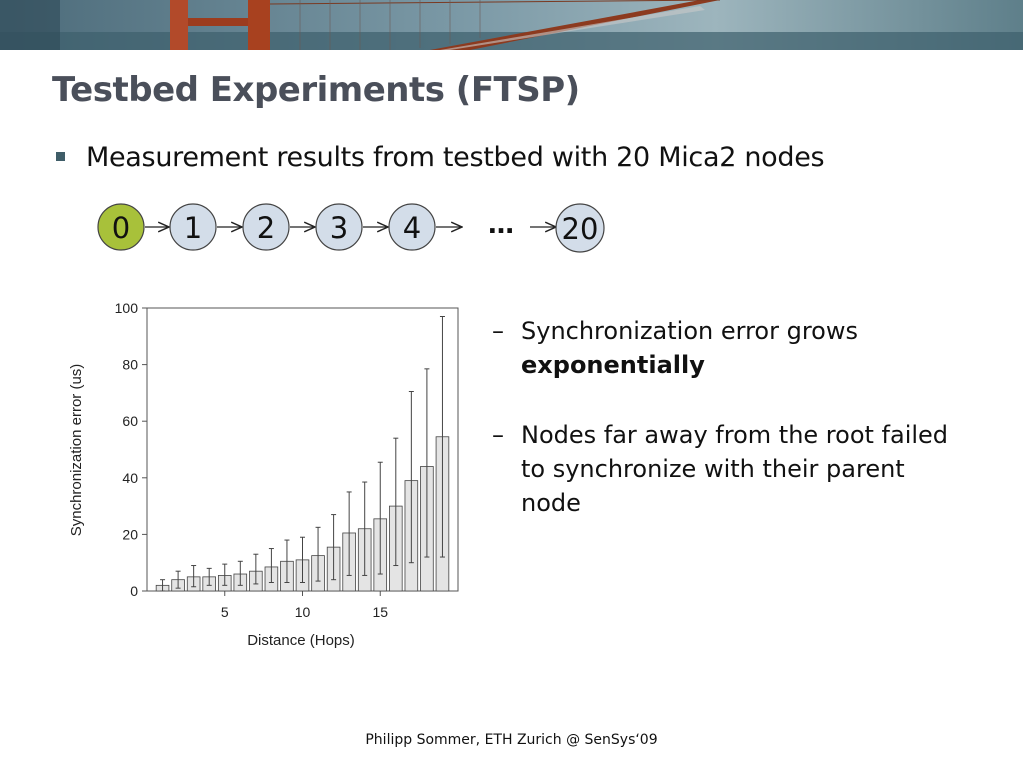 This screenshot has height=767, width=1023. I want to click on y-tick-label: 20, so click(130, 534).